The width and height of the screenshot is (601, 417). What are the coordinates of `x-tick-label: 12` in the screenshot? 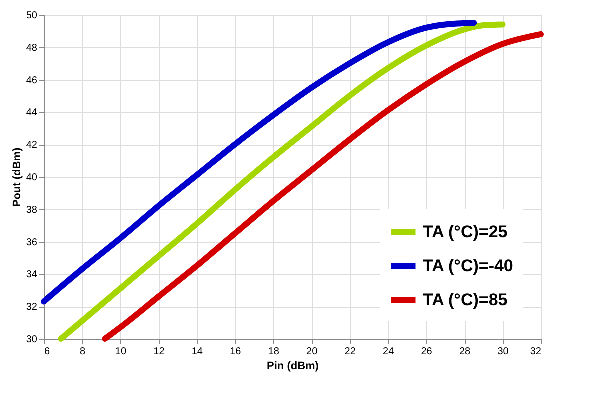 It's located at (160, 352).